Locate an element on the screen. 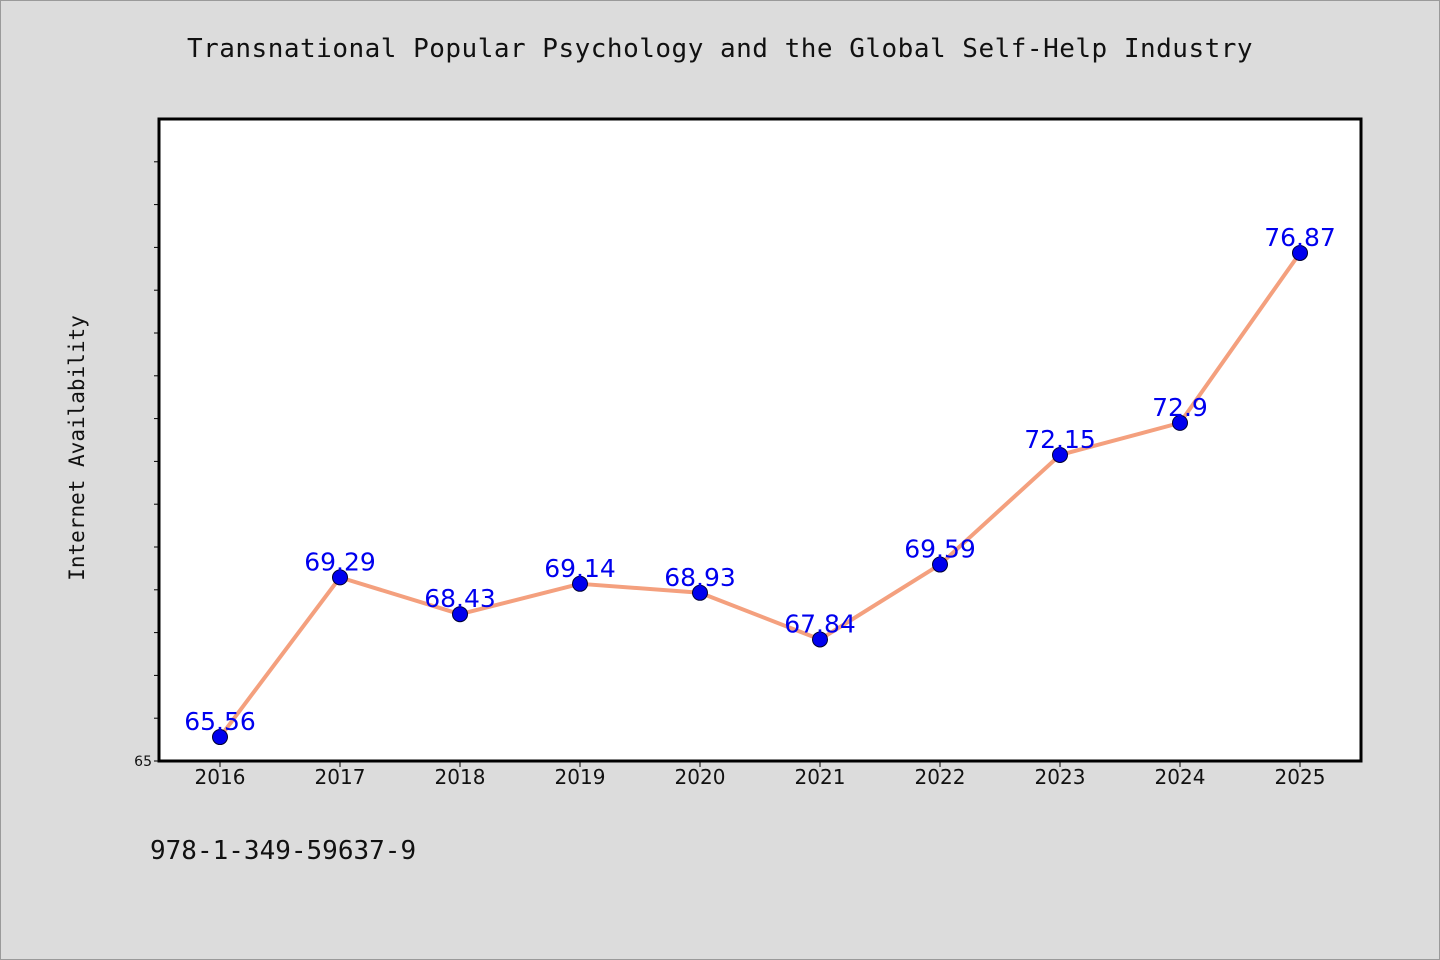 Image resolution: width=1440 pixels, height=960 pixels. data-label: 68.93 is located at coordinates (700, 577).